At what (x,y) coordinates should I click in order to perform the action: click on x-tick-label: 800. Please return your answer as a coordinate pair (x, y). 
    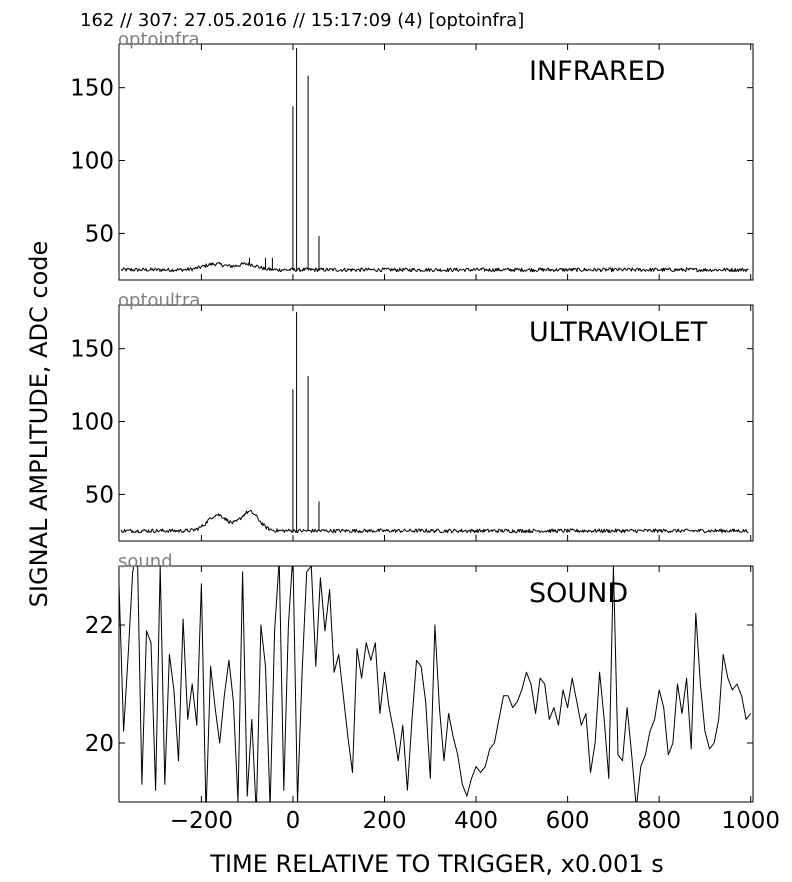
    Looking at the image, I should click on (659, 821).